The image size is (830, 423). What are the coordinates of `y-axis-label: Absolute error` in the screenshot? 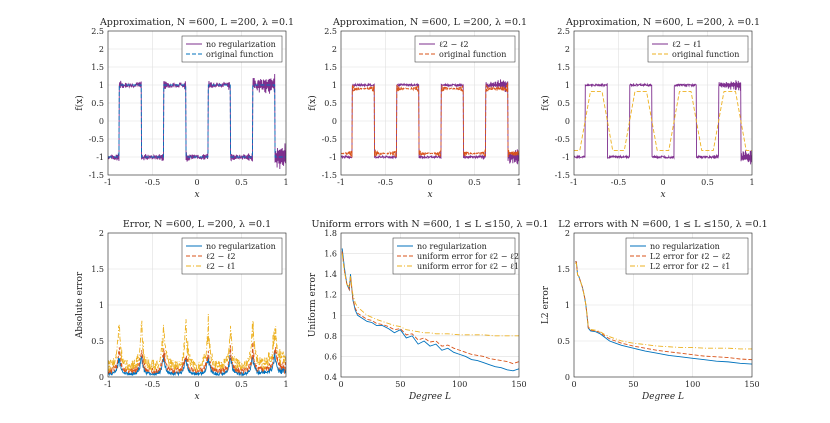 It's located at (80, 305).